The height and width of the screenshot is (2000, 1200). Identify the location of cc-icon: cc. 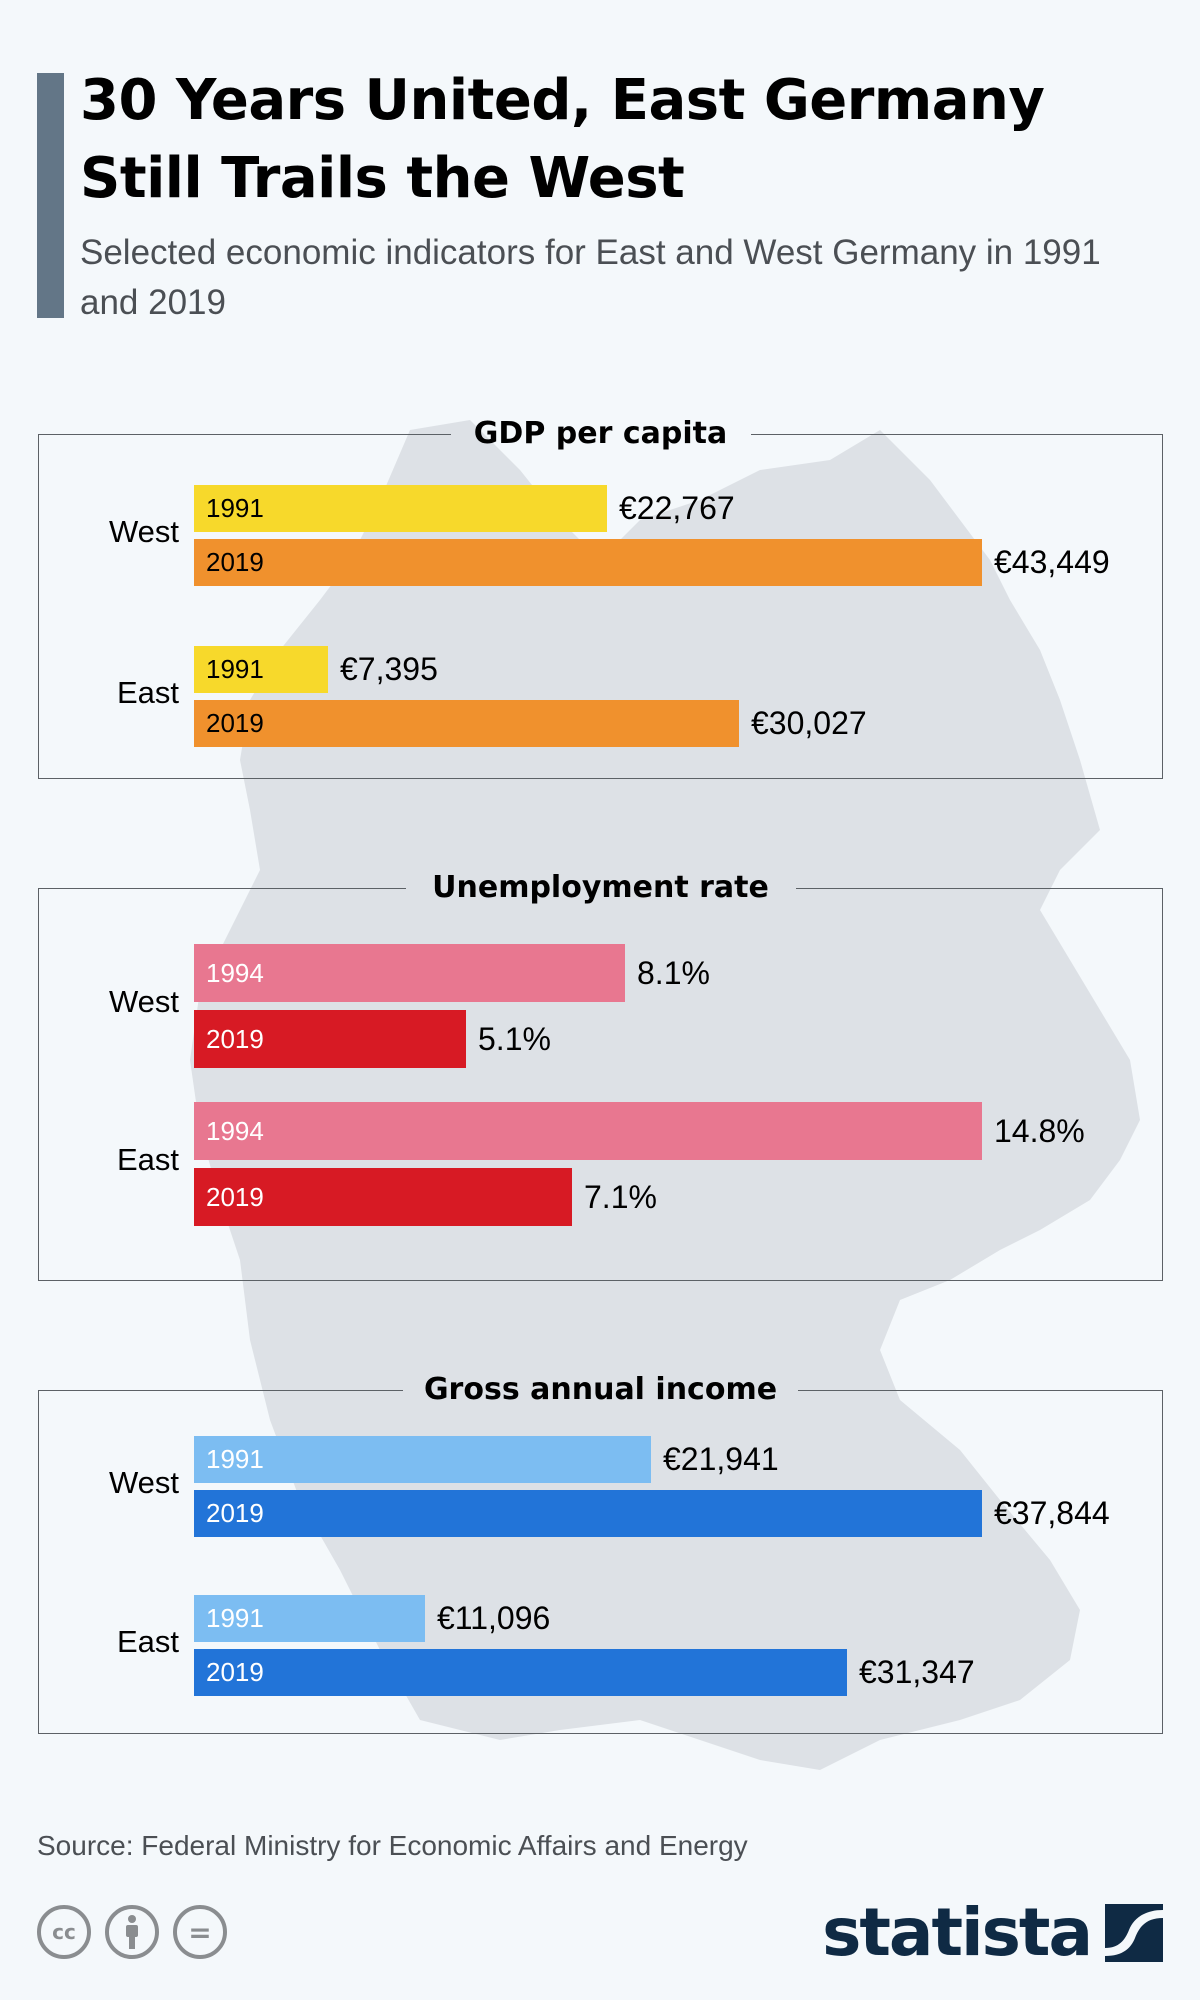
(64, 1932).